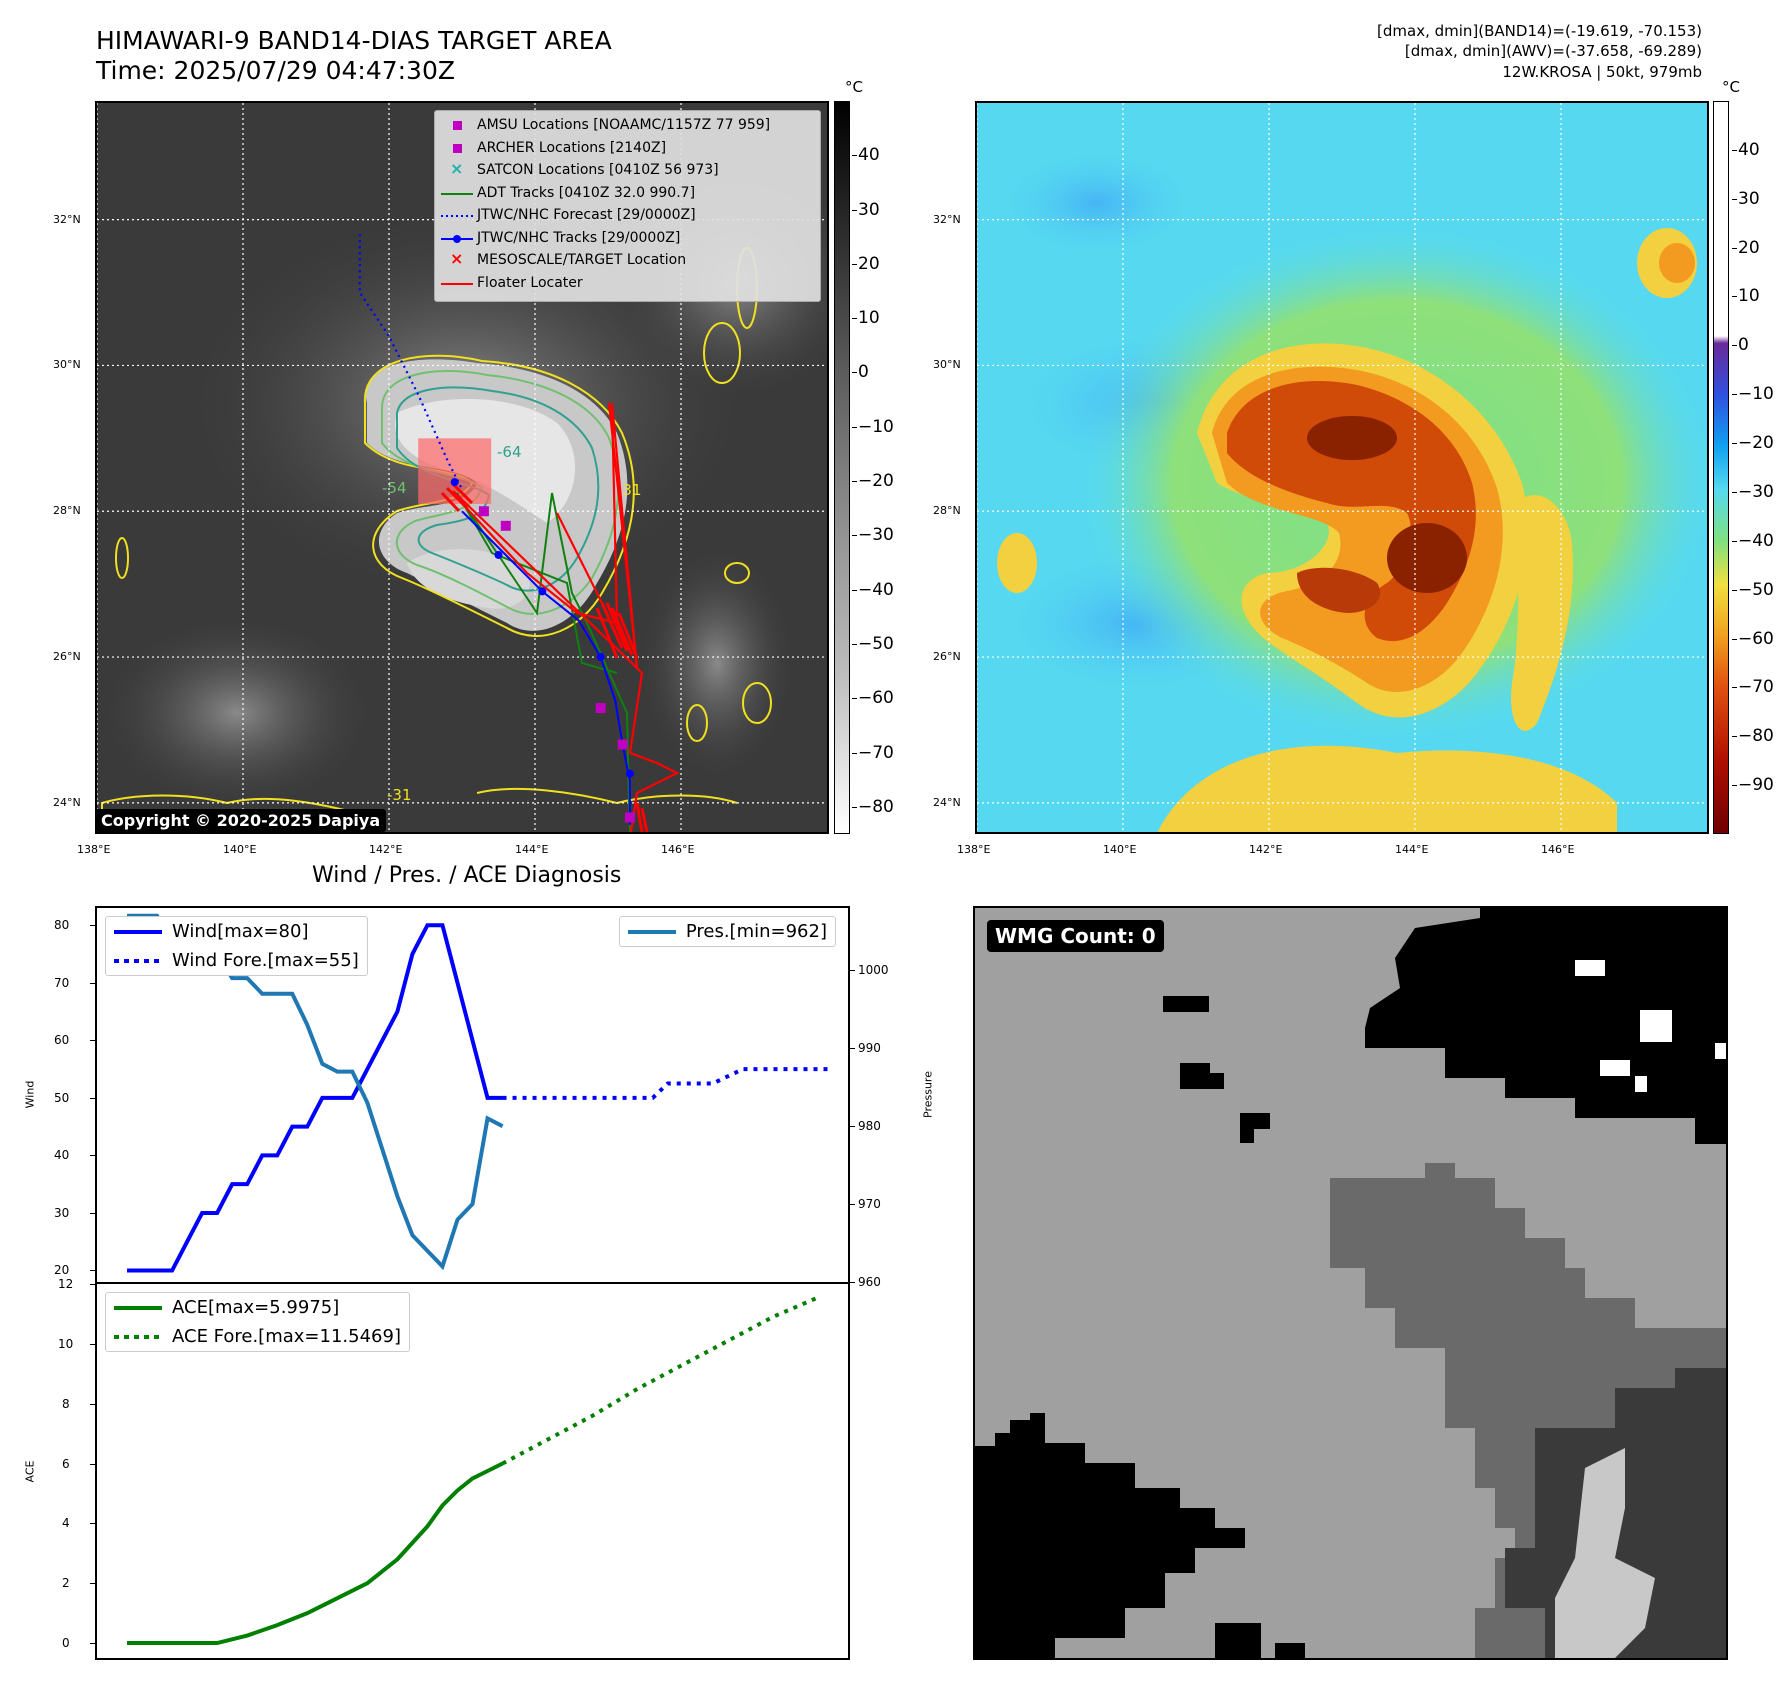 Image resolution: width=1788 pixels, height=1690 pixels. I want to click on colorbar-tick-label: 30, so click(869, 209).